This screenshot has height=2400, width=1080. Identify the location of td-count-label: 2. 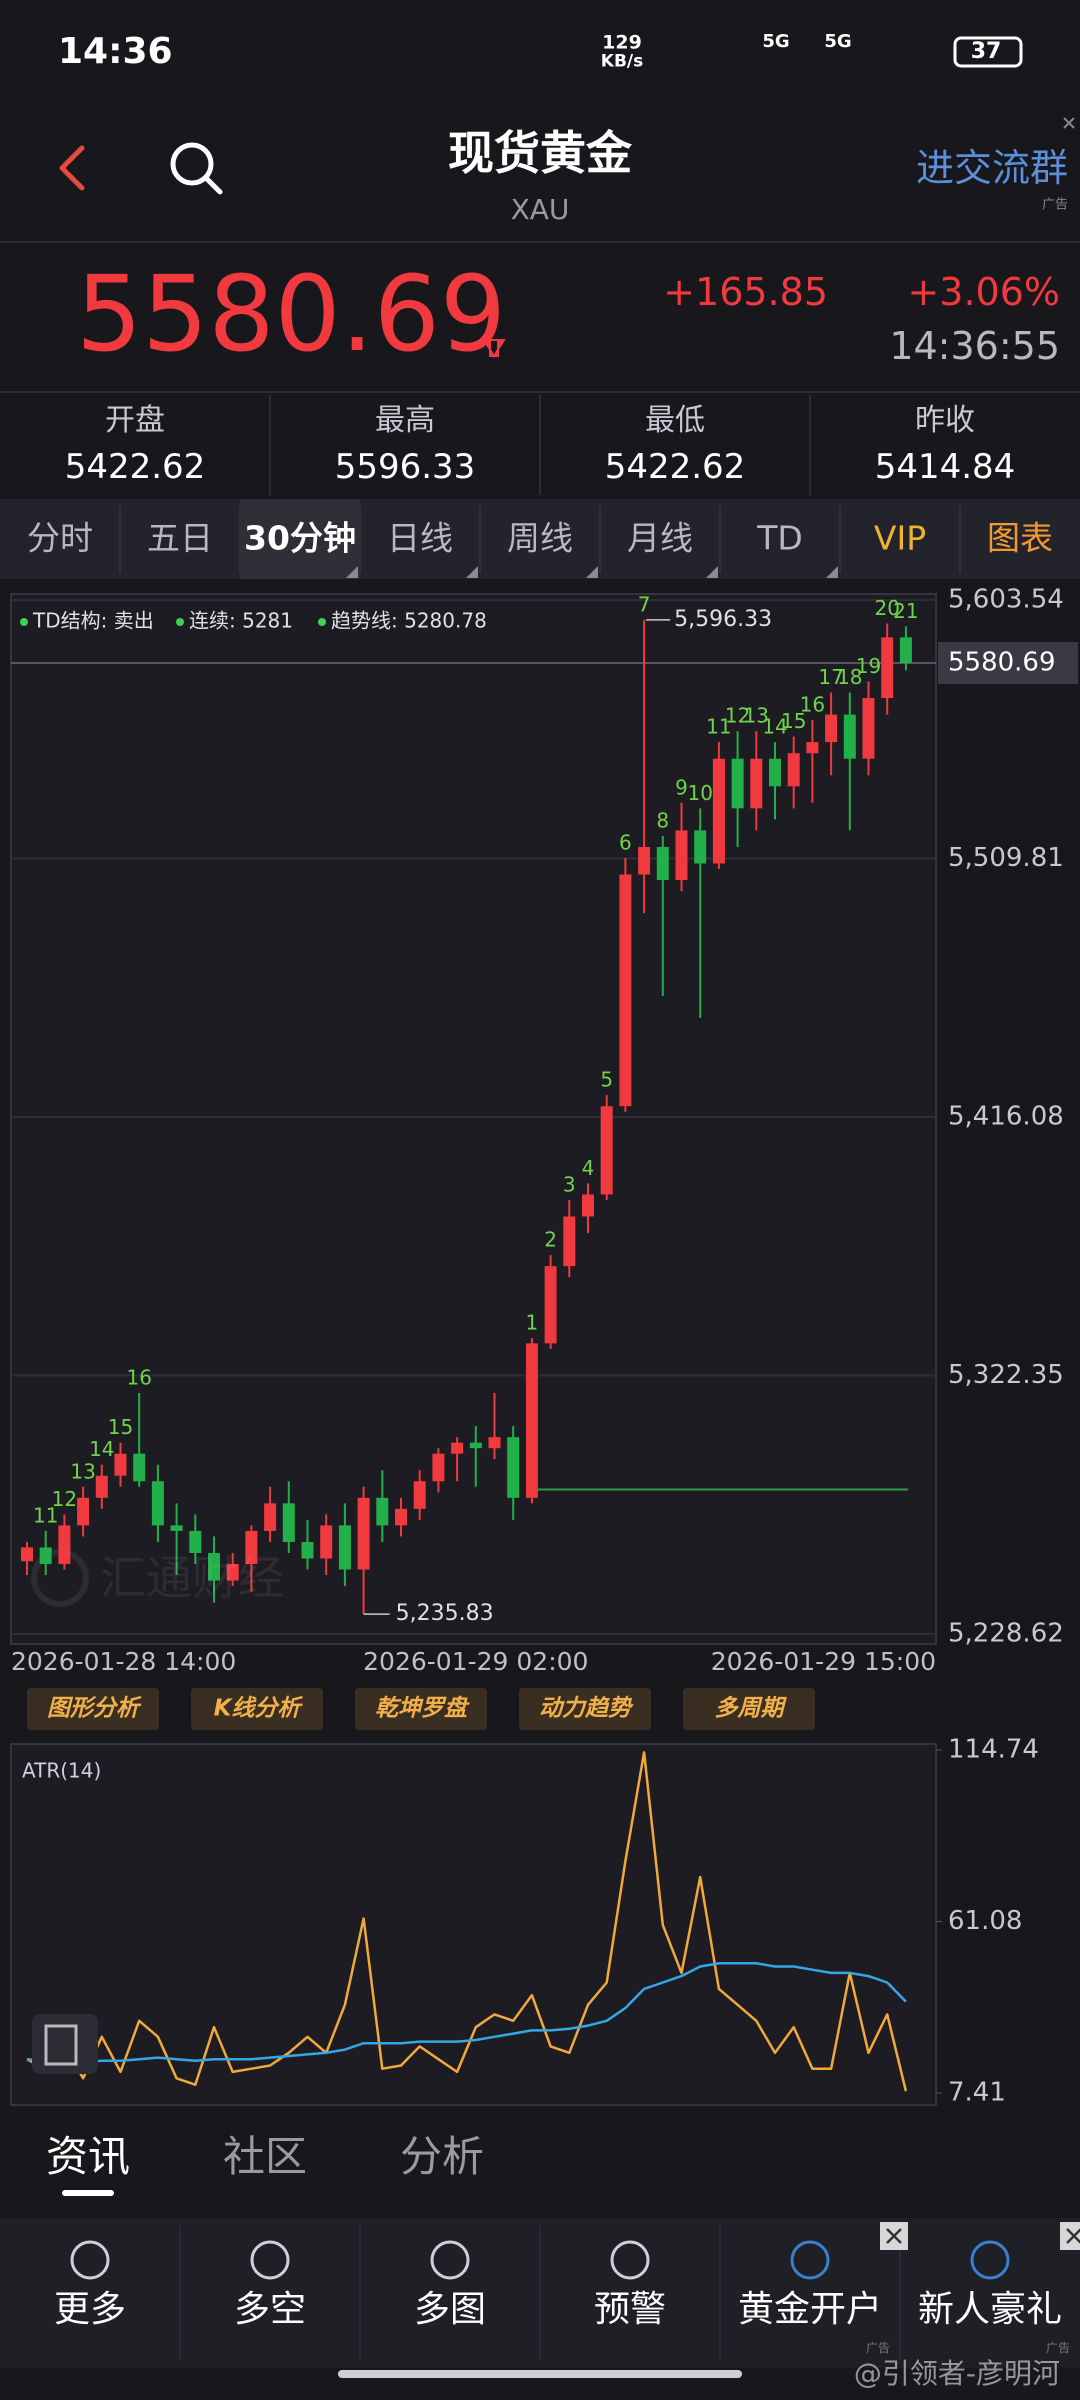
(550, 1240).